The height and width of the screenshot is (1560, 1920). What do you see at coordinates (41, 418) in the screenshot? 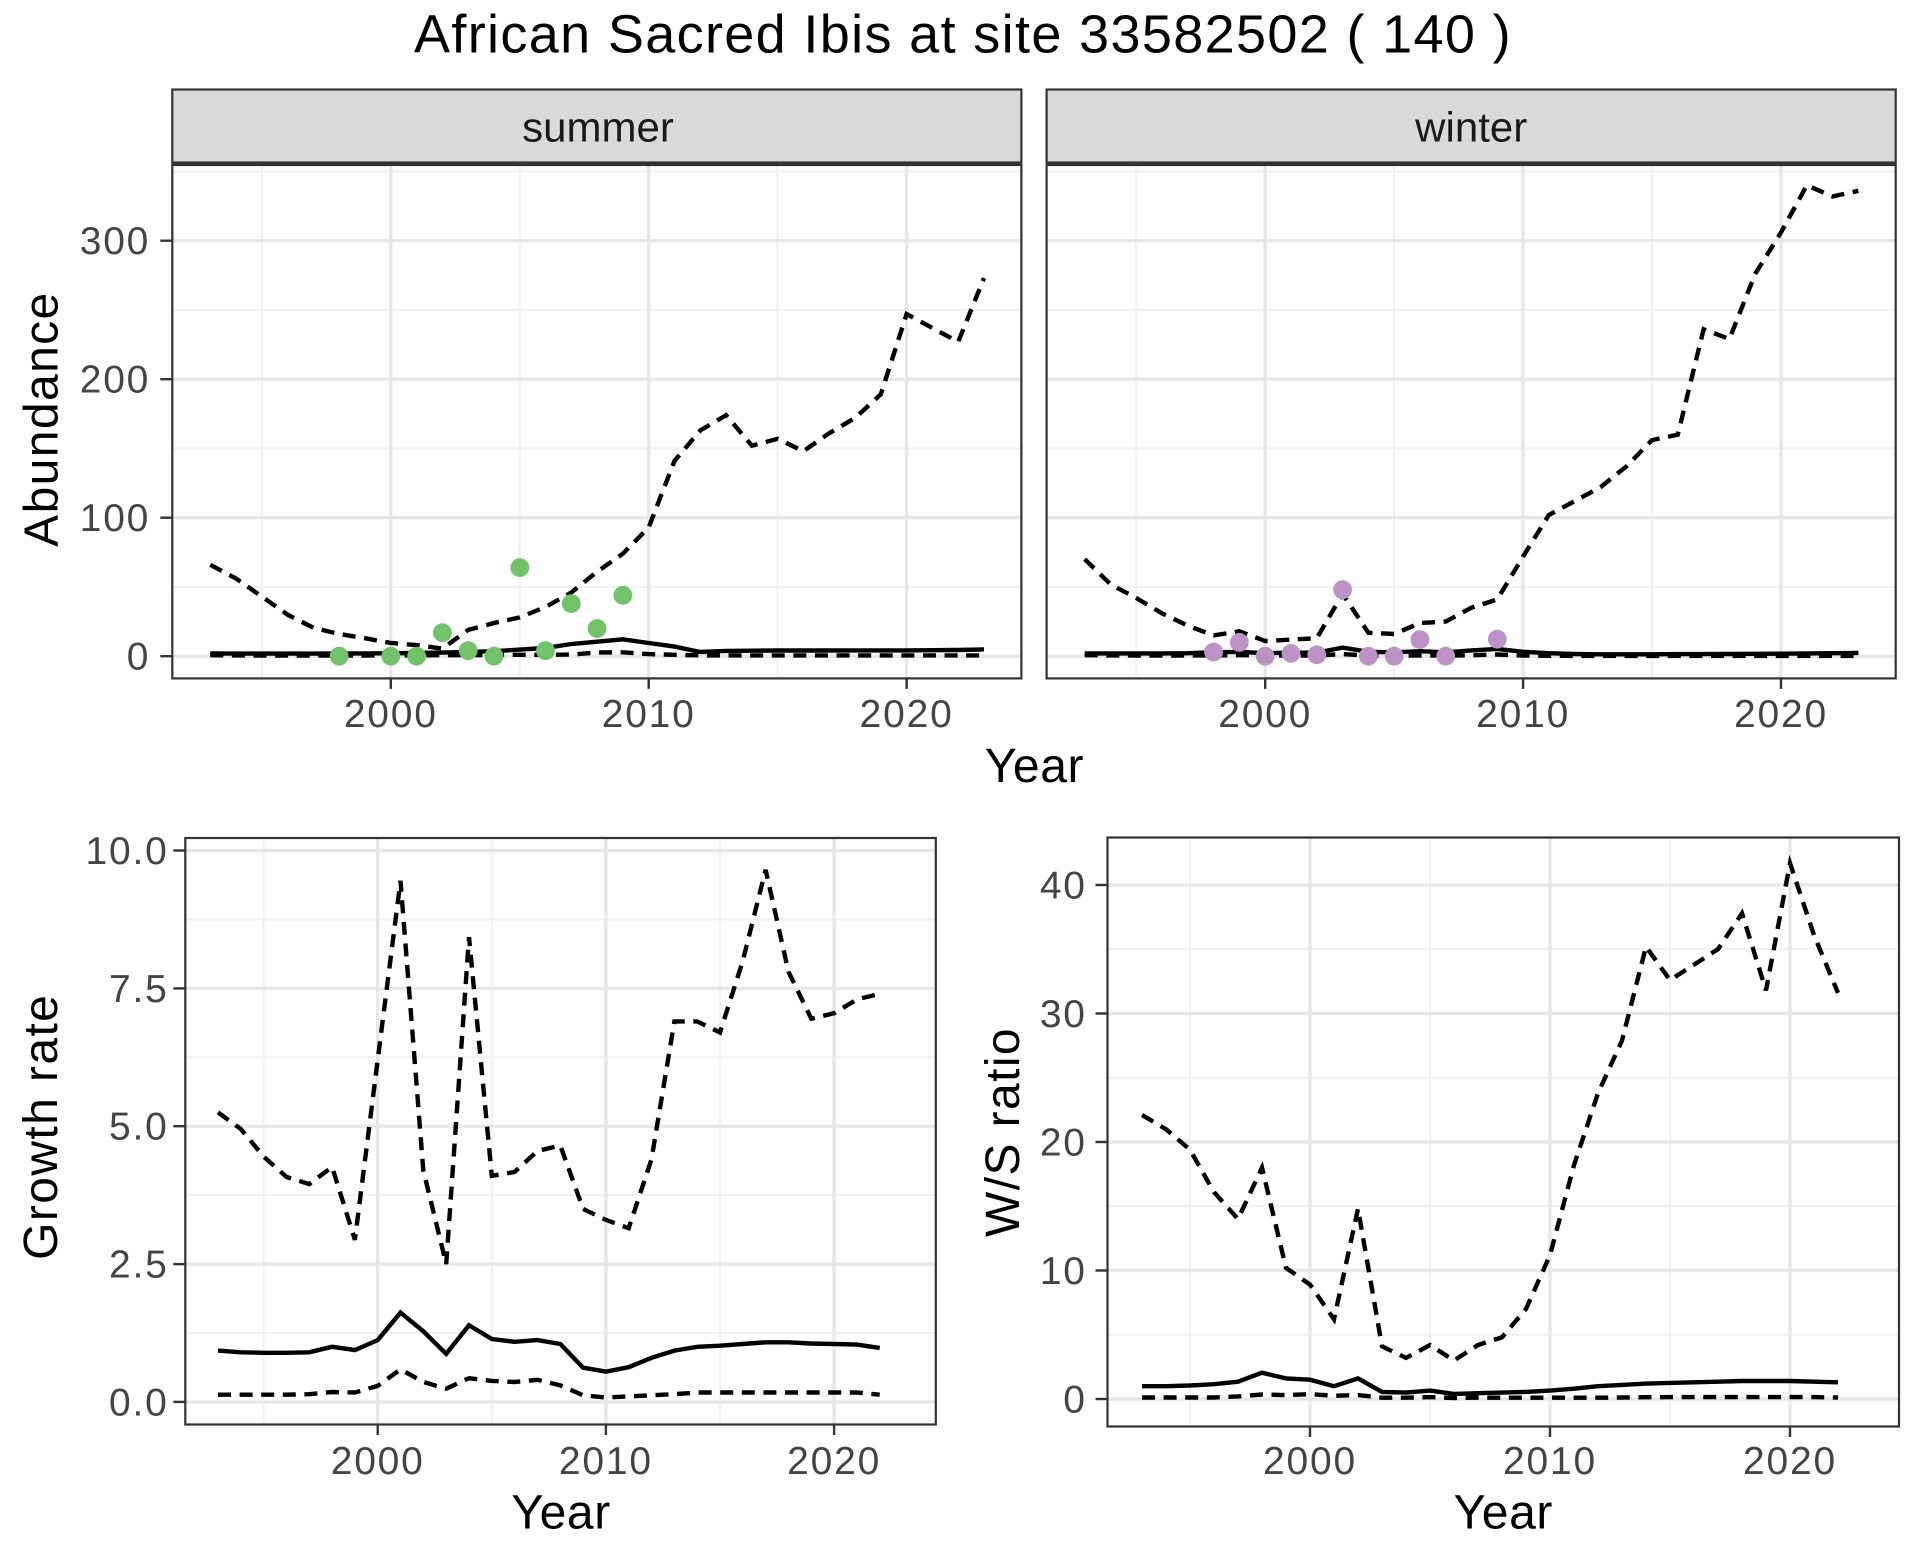
I see `svg-text: Abundance` at bounding box center [41, 418].